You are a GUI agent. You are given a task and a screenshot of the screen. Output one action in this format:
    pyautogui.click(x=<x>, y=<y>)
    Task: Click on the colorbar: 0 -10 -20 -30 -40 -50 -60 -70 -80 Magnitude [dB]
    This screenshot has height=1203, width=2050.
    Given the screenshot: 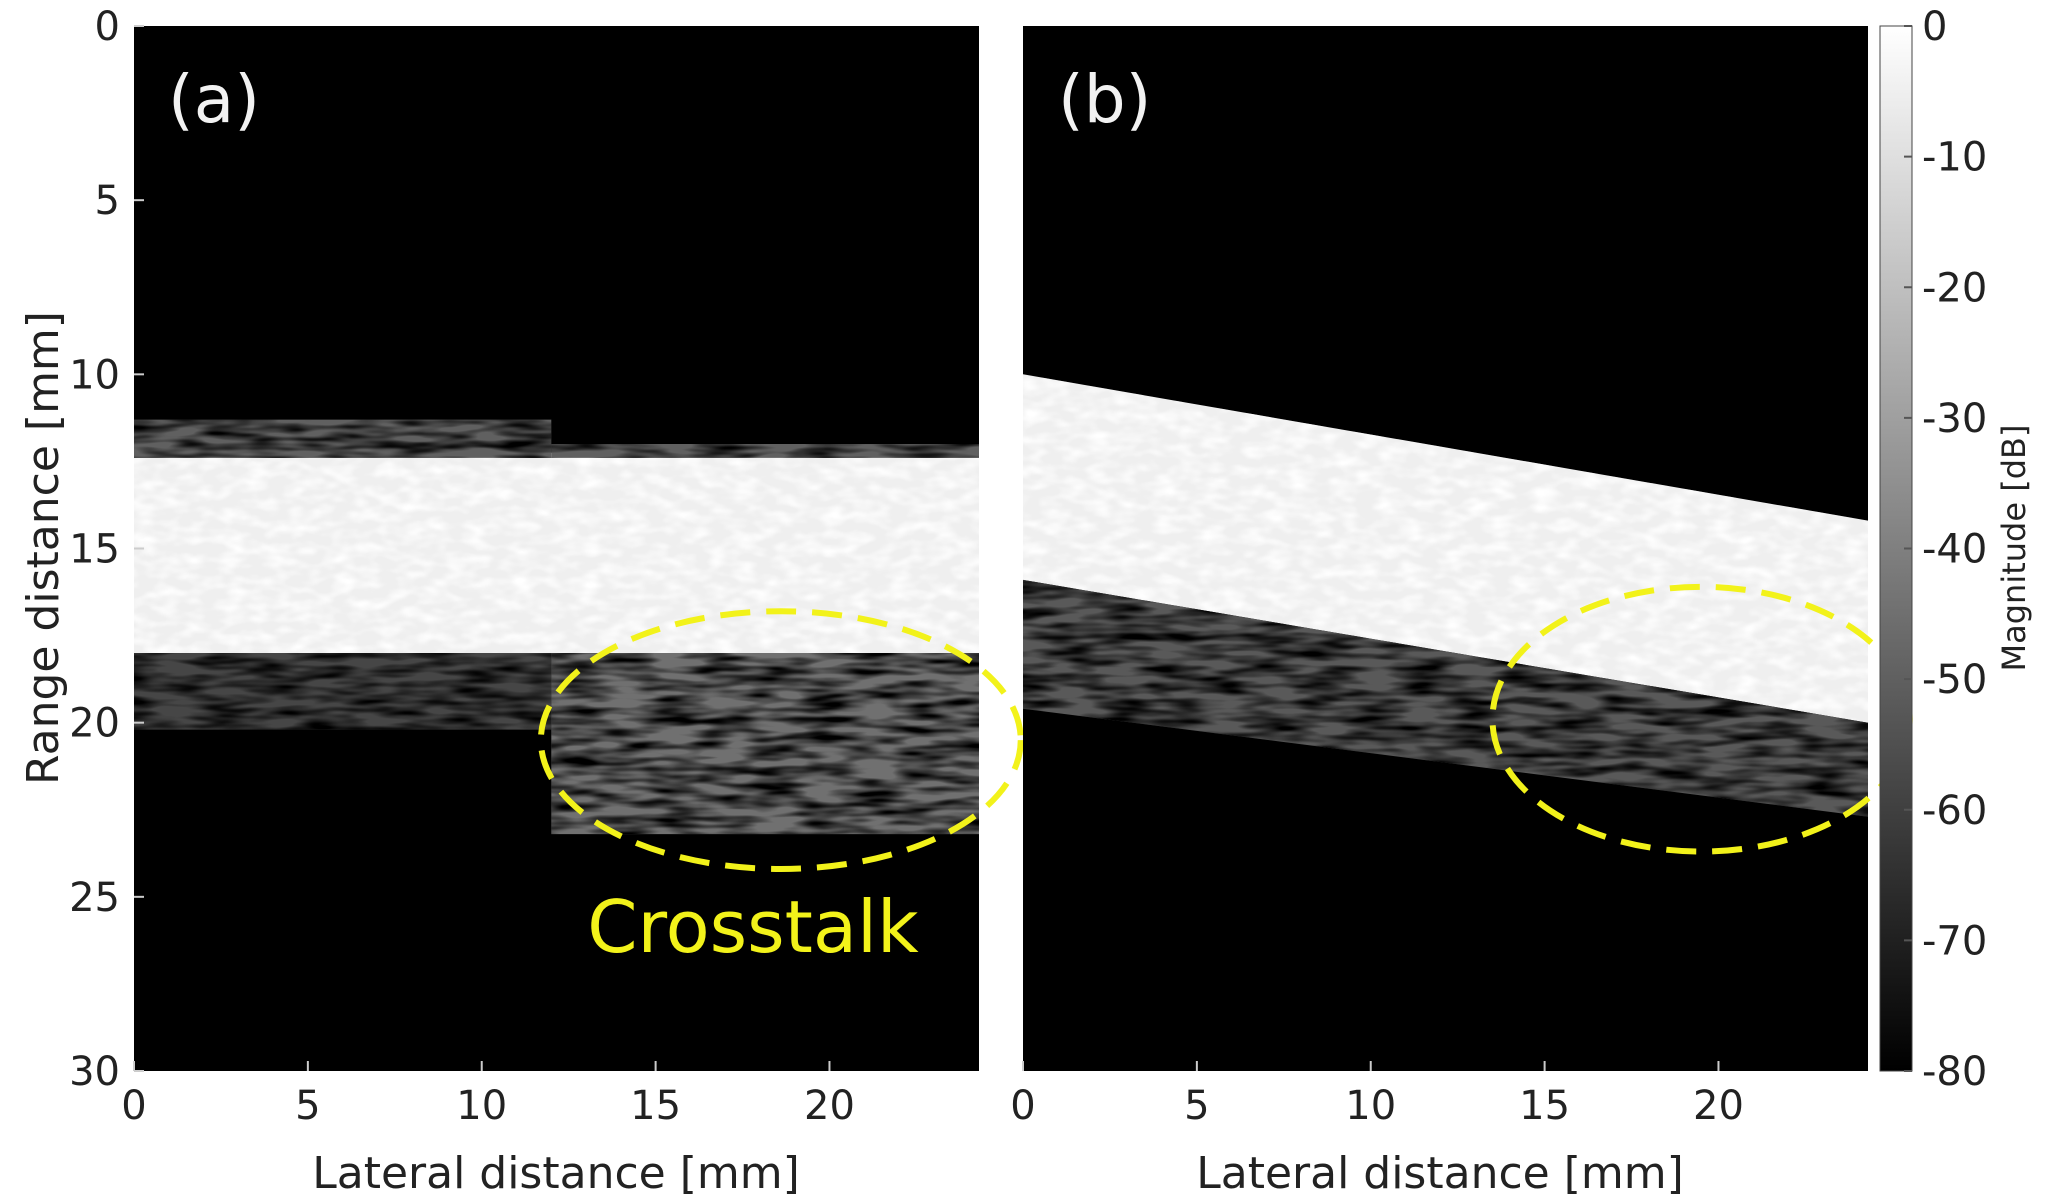 What is the action you would take?
    pyautogui.click(x=1956, y=549)
    